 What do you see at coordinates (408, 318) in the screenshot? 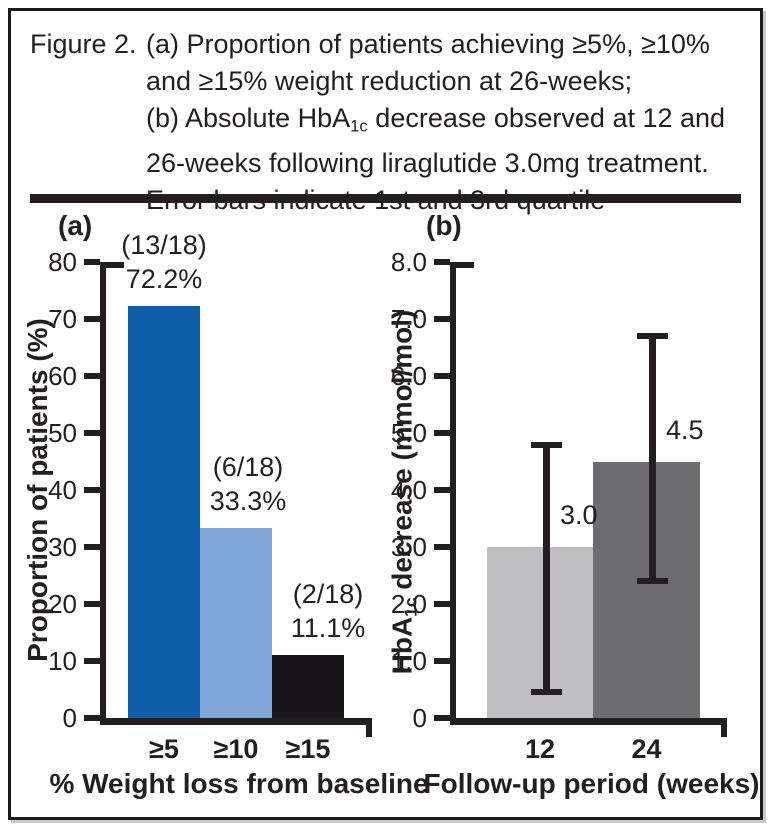
I see `y-tick-label: 7.0` at bounding box center [408, 318].